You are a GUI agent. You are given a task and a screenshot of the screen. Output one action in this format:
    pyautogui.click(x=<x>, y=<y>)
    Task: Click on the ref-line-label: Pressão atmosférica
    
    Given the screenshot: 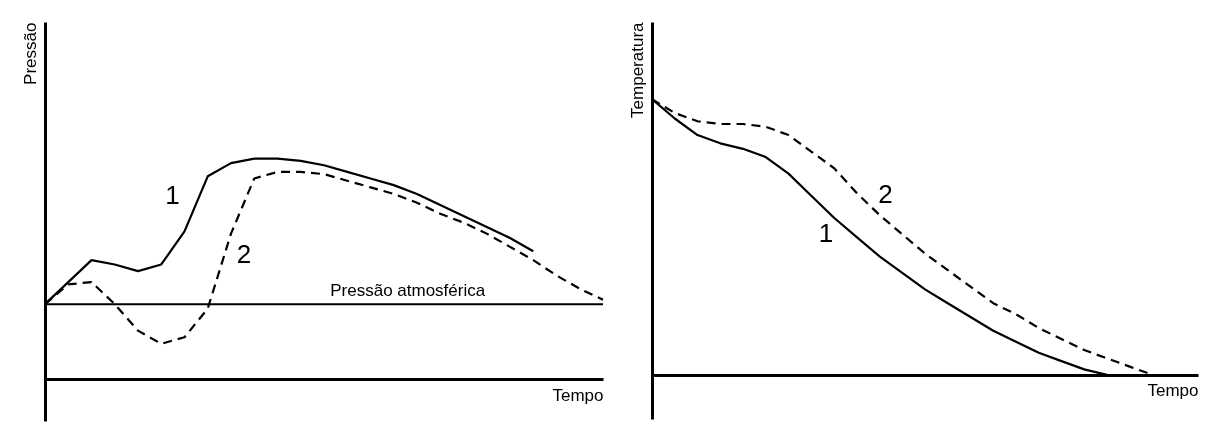 What is the action you would take?
    pyautogui.click(x=408, y=291)
    